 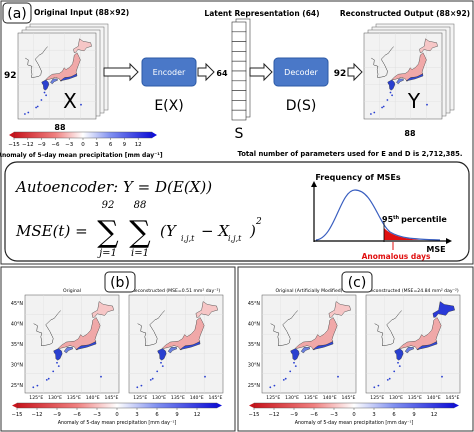 I want to click on decoder-label: Decoder, so click(x=301, y=72).